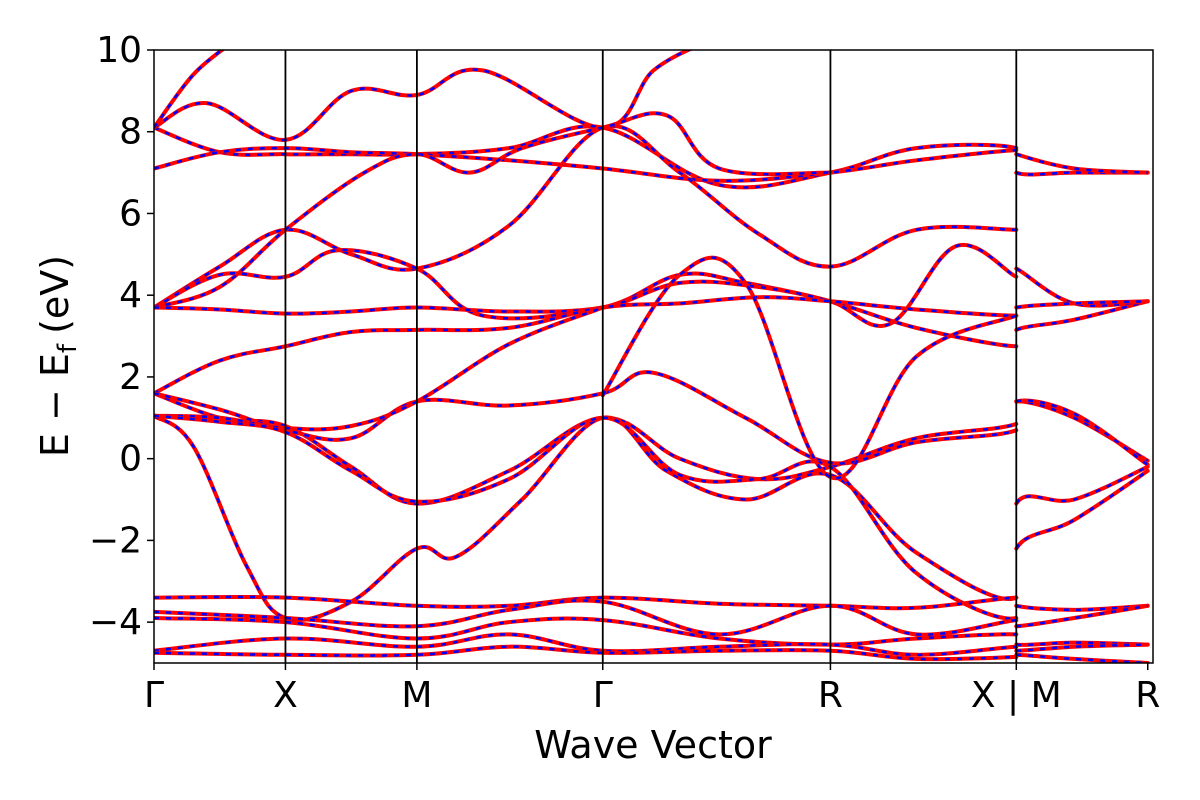 This screenshot has width=1200, height=800. I want to click on y-tick-label-3: 4, so click(130, 295).